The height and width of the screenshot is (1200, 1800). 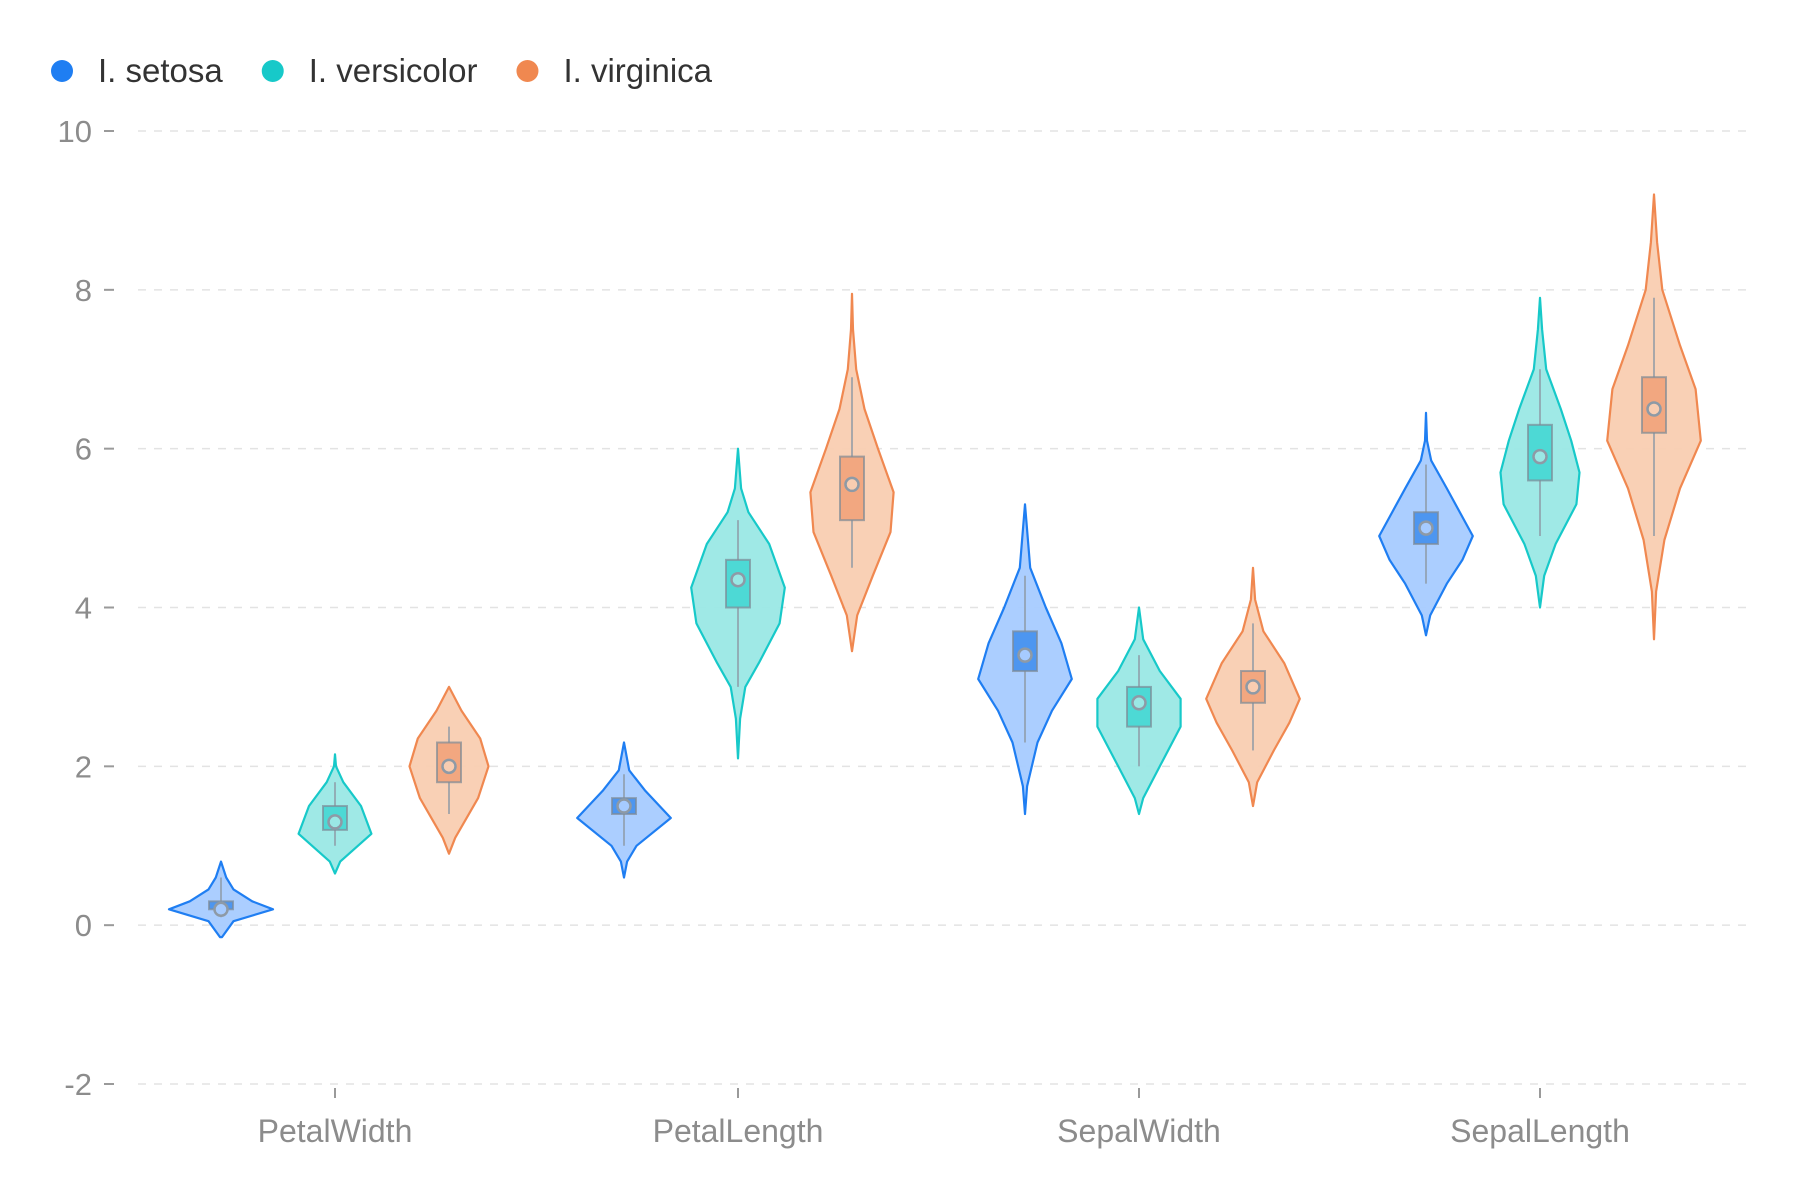 I want to click on x-category-label: PetalWidth, so click(x=335, y=1131).